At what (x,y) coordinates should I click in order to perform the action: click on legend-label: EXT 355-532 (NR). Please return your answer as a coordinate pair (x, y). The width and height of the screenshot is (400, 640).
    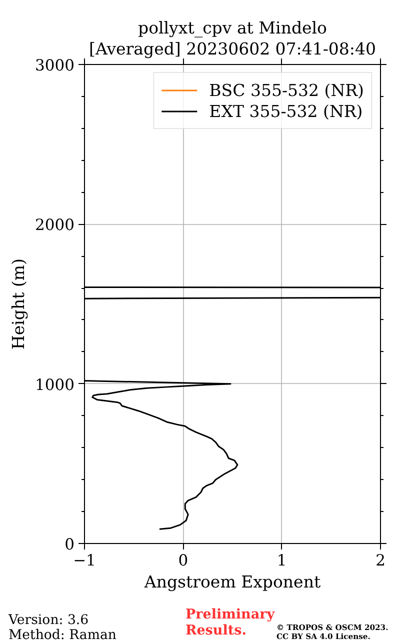
    Looking at the image, I should click on (286, 111).